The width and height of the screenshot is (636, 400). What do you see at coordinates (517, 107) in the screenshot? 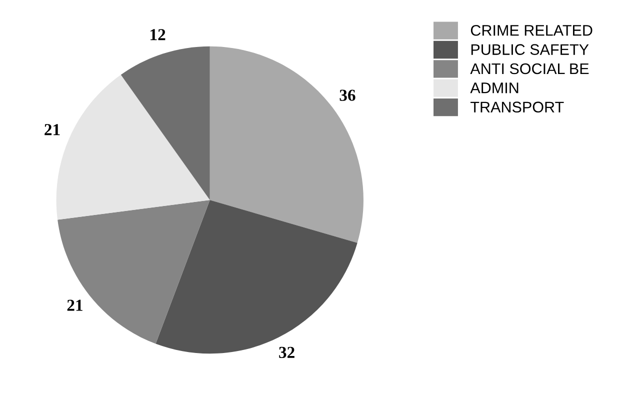
I see `legend-label: TRANSPORT` at bounding box center [517, 107].